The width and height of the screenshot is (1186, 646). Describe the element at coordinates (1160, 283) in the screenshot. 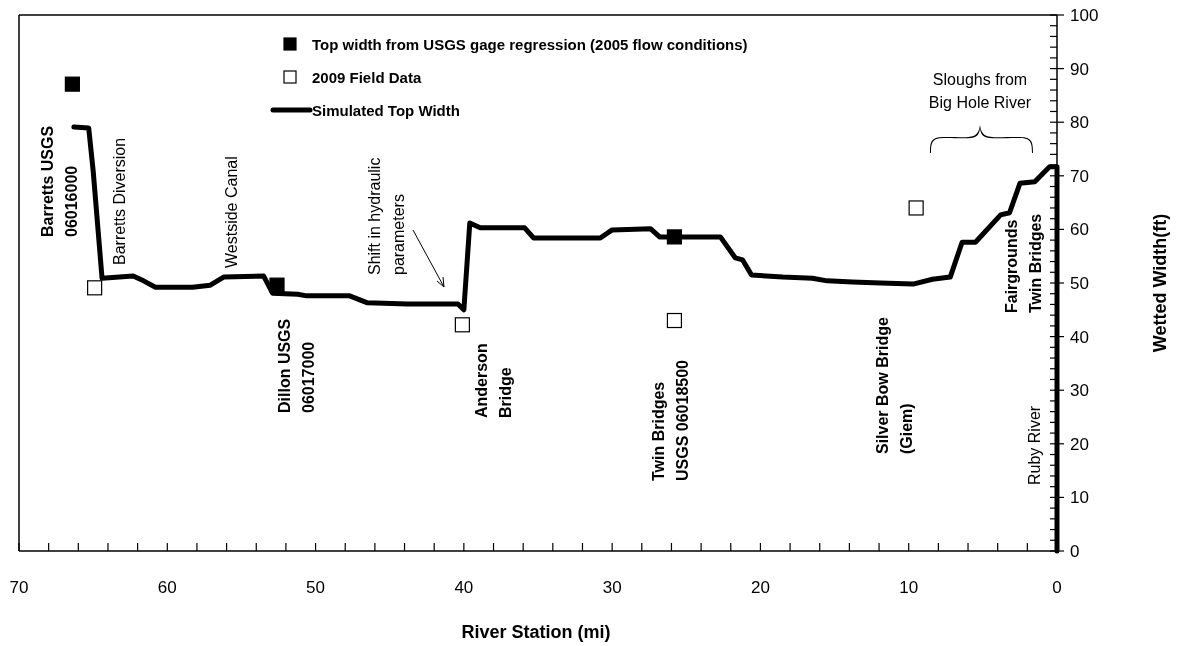

I see `y-axis-title: Wetted Width(ft)` at that location.